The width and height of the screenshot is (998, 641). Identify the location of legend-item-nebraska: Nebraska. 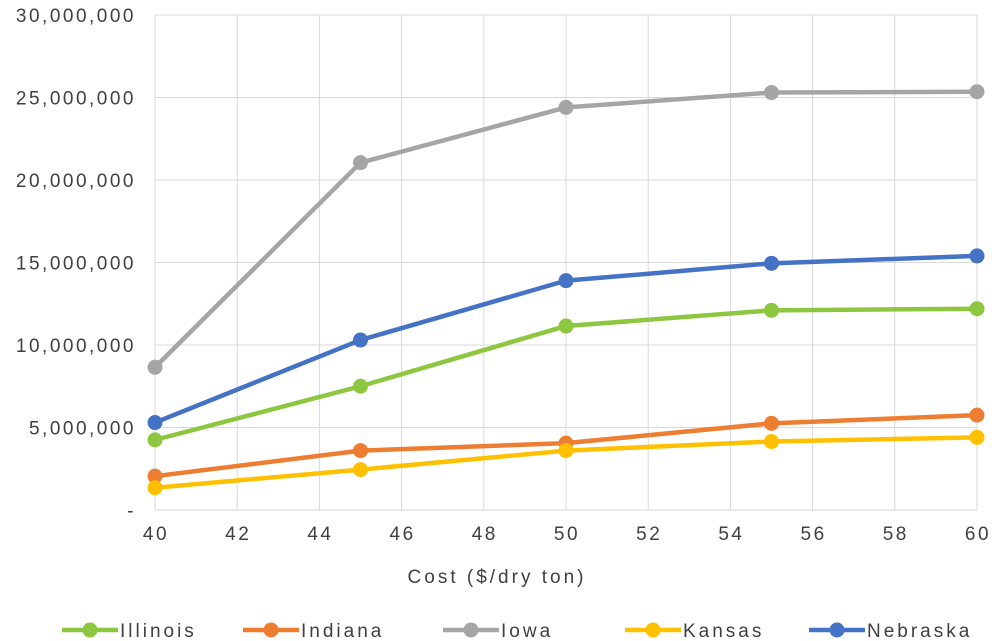
(890, 631).